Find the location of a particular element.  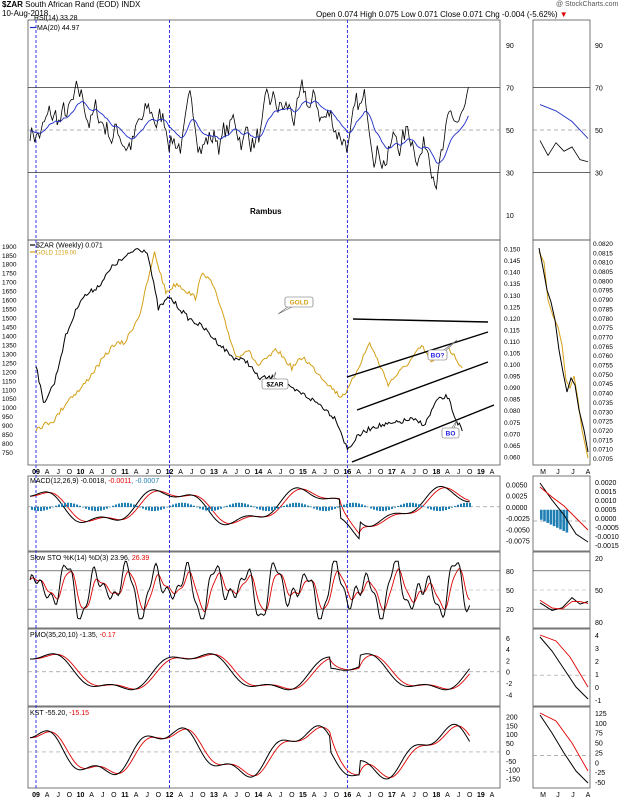

x-tick-label: 19 is located at coordinates (481, 472).